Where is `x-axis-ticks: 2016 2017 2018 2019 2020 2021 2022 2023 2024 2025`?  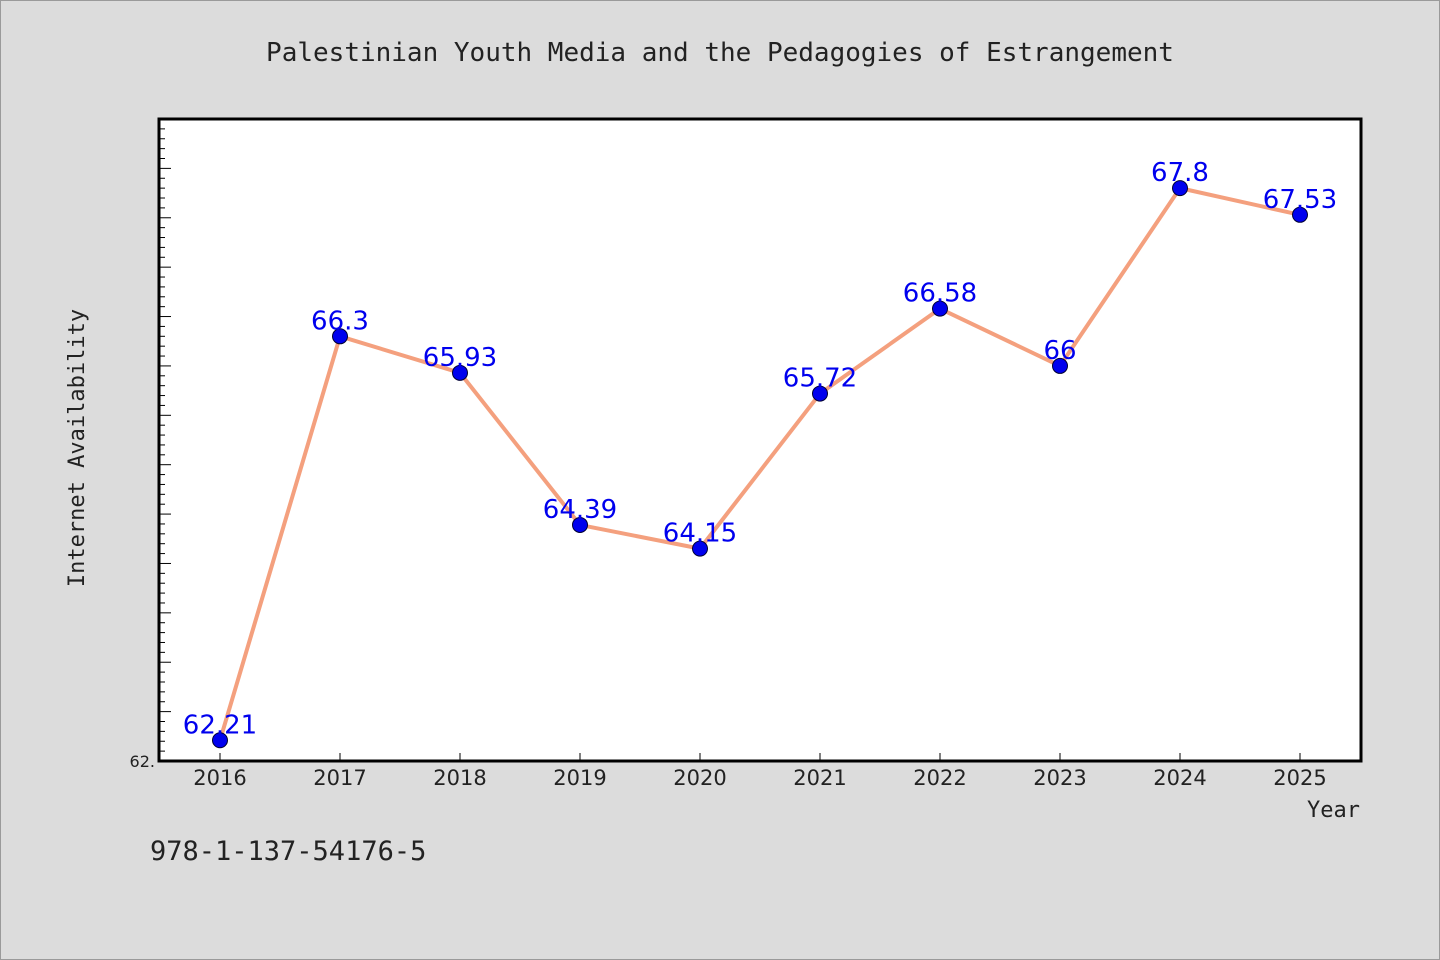 x-axis-ticks: 2016 2017 2018 2019 2020 2021 2022 2023 2024 2025 is located at coordinates (760, 771).